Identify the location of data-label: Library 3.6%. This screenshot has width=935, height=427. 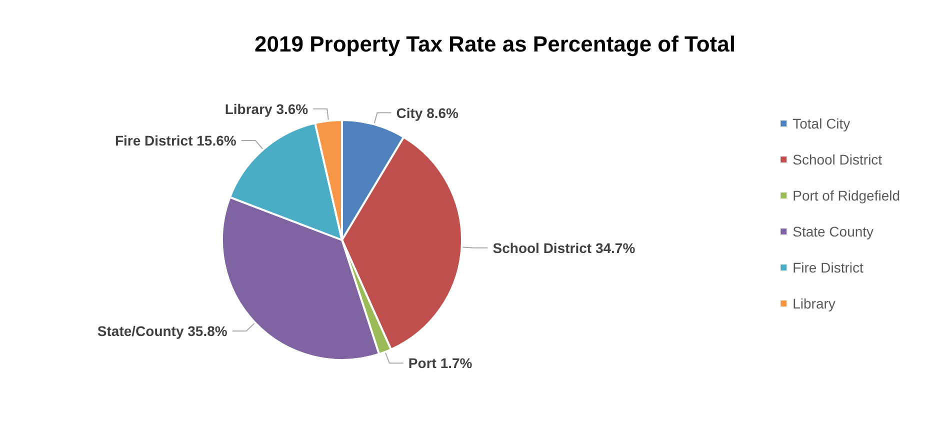
(266, 108).